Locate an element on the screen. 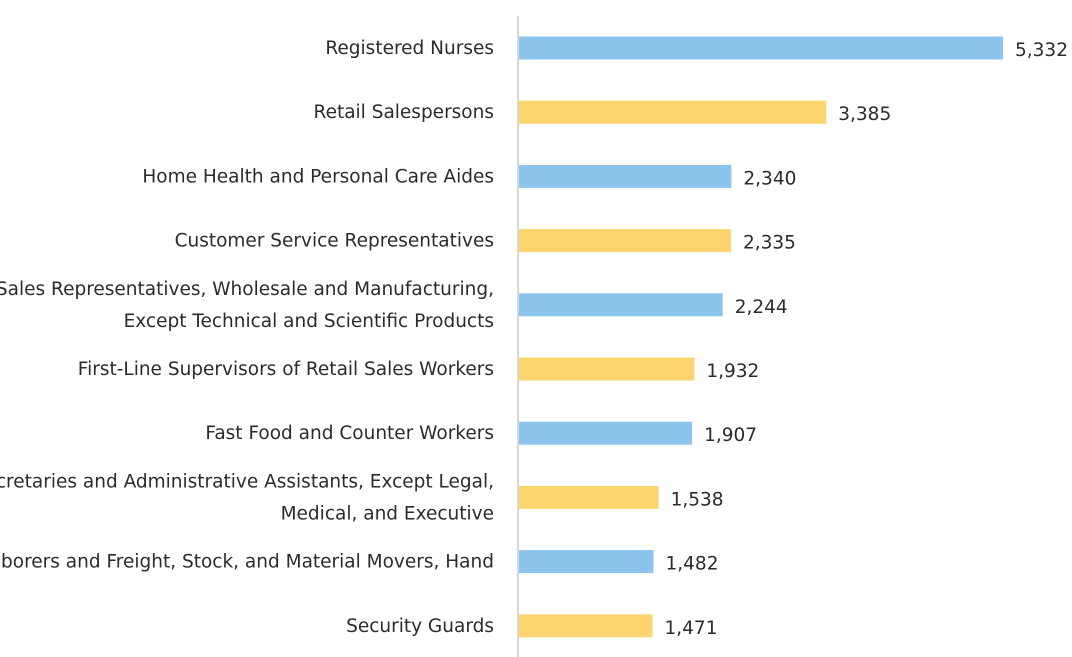 The height and width of the screenshot is (657, 1072). category-label-line: Security Guards is located at coordinates (420, 626).